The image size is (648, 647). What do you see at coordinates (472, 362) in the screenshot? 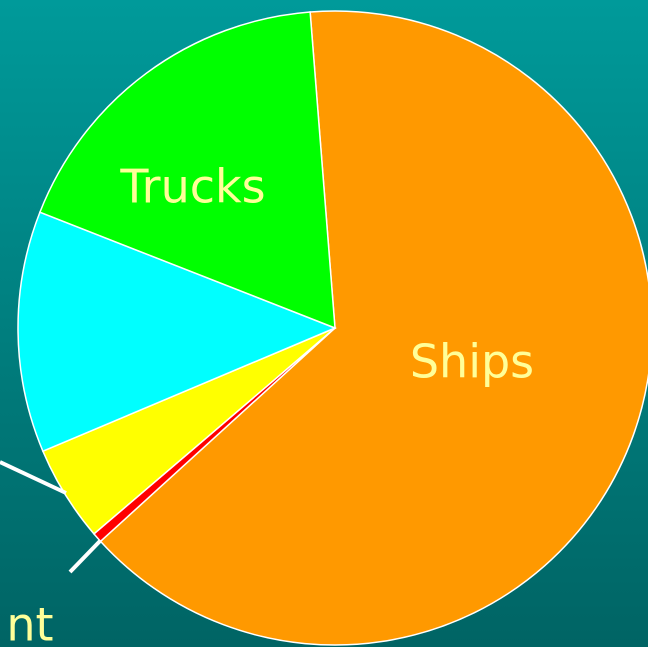
I see `slice-label: Ships` at bounding box center [472, 362].